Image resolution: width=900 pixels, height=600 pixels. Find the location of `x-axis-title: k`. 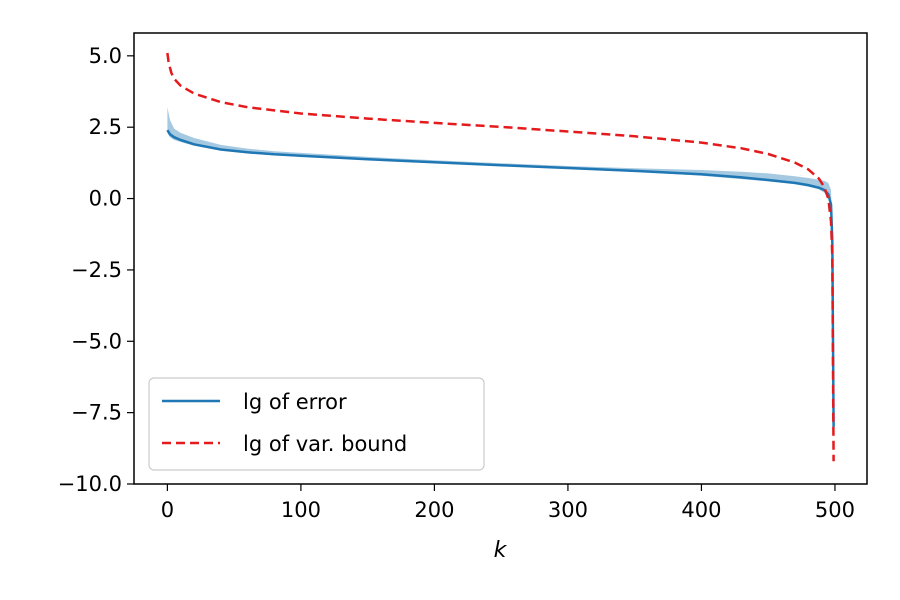

x-axis-title: k is located at coordinates (501, 550).